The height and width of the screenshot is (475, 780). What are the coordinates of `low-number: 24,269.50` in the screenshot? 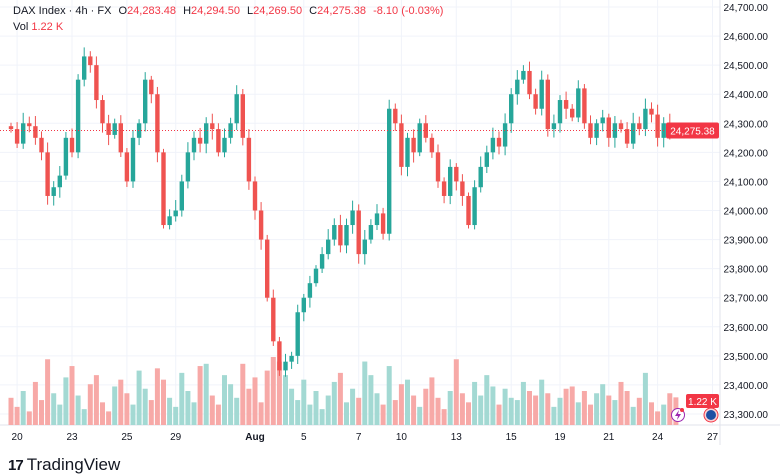 It's located at (278, 11).